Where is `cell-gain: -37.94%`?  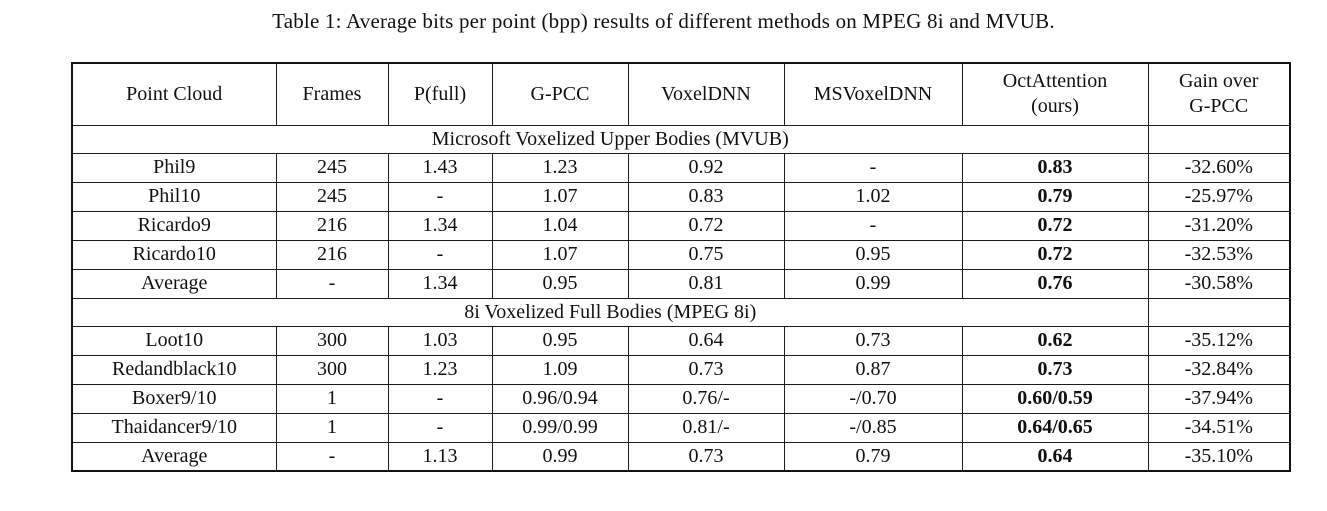 cell-gain: -37.94% is located at coordinates (1219, 398).